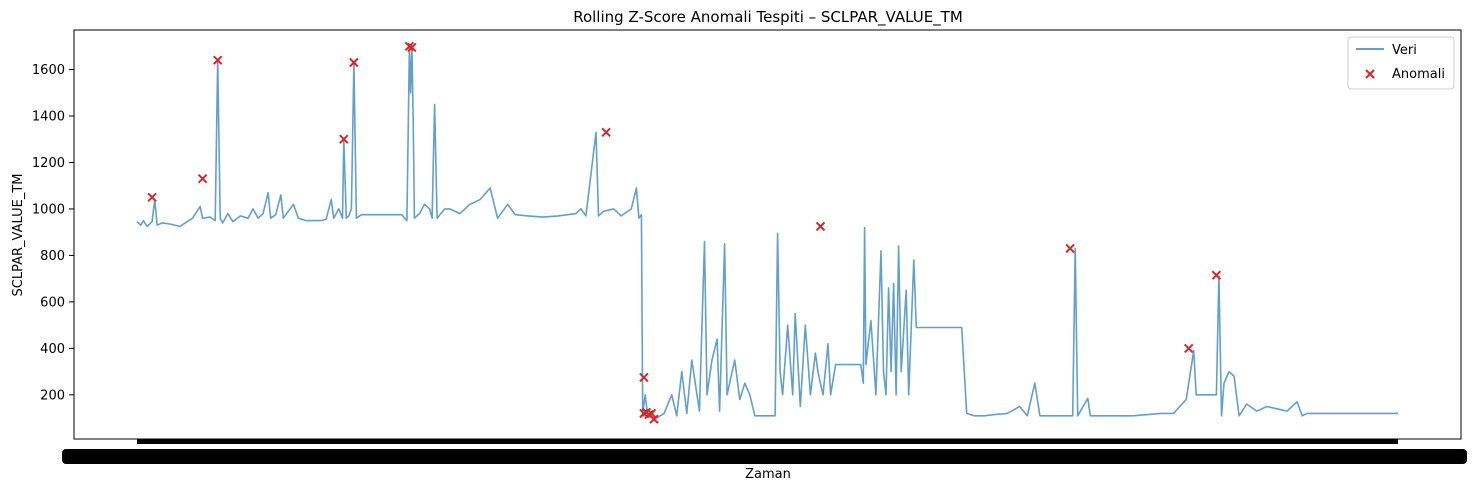 The height and width of the screenshot is (490, 1479). Describe the element at coordinates (48, 163) in the screenshot. I see `y-tick-label: 1200` at that location.